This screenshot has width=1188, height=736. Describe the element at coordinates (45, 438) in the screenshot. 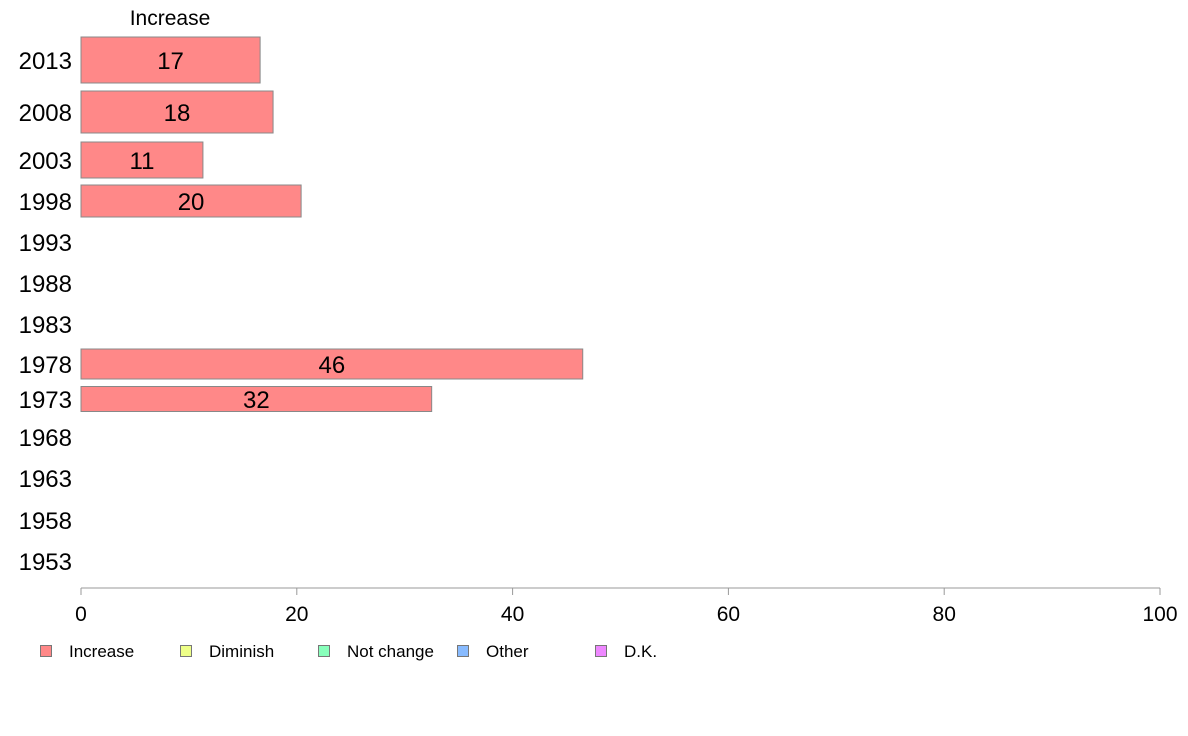

I see `y-tick-label: 1968` at that location.